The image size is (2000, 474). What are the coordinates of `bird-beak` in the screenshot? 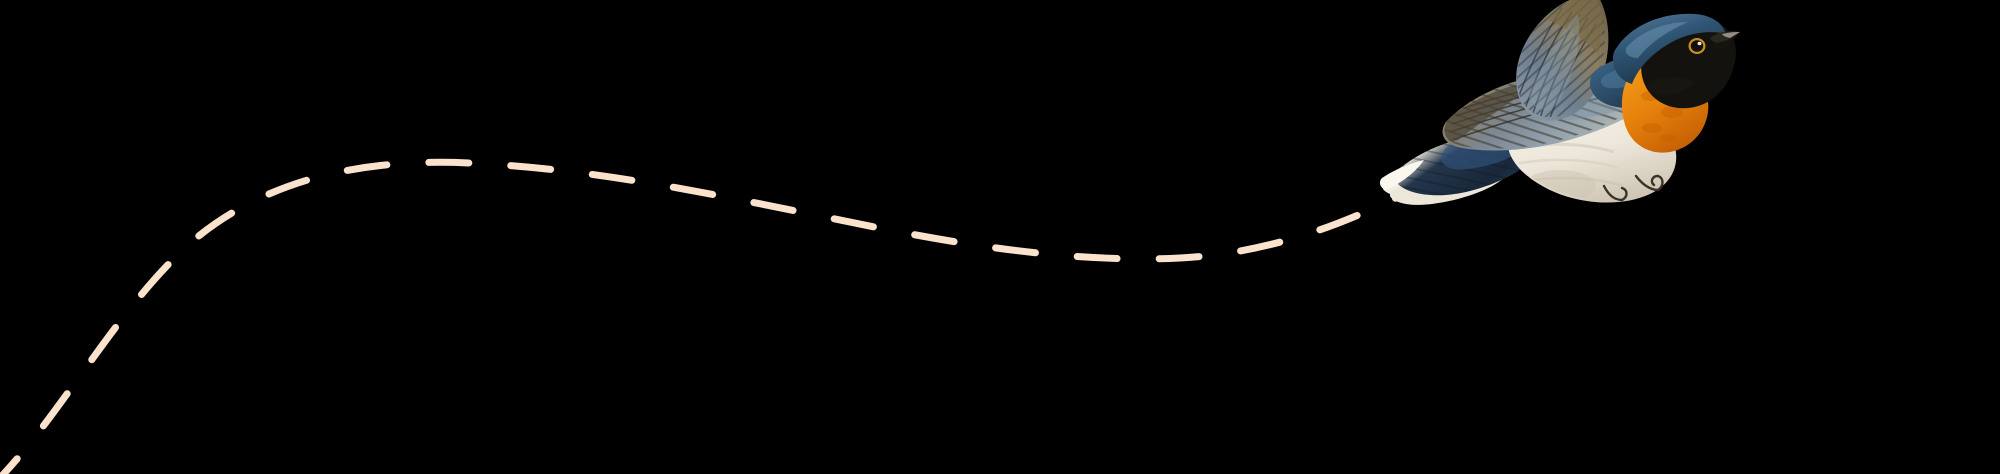 It's located at (1725, 40).